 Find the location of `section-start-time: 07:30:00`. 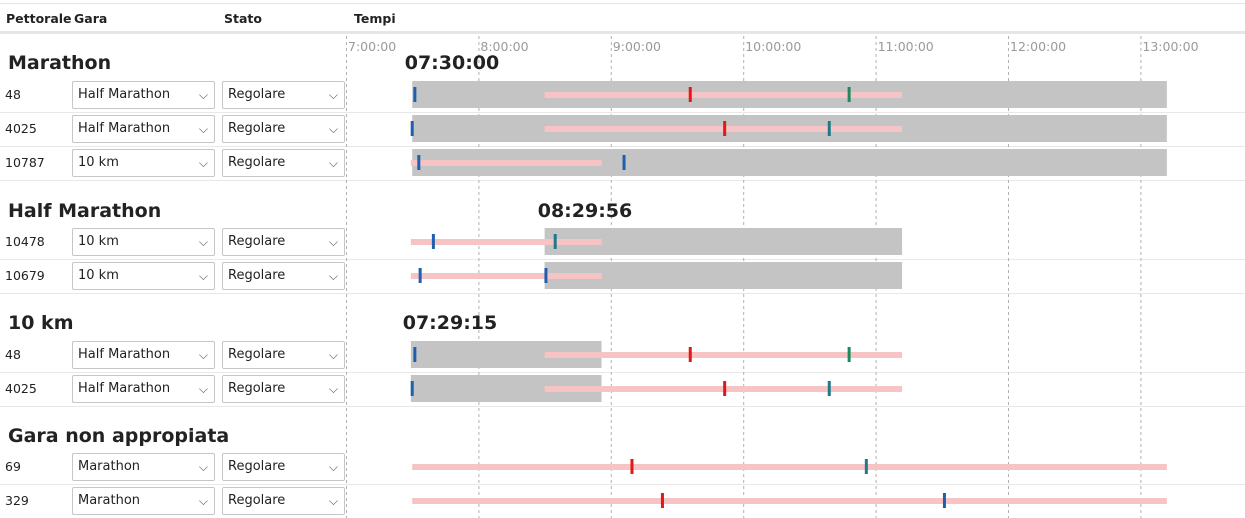

section-start-time: 07:30:00 is located at coordinates (452, 63).